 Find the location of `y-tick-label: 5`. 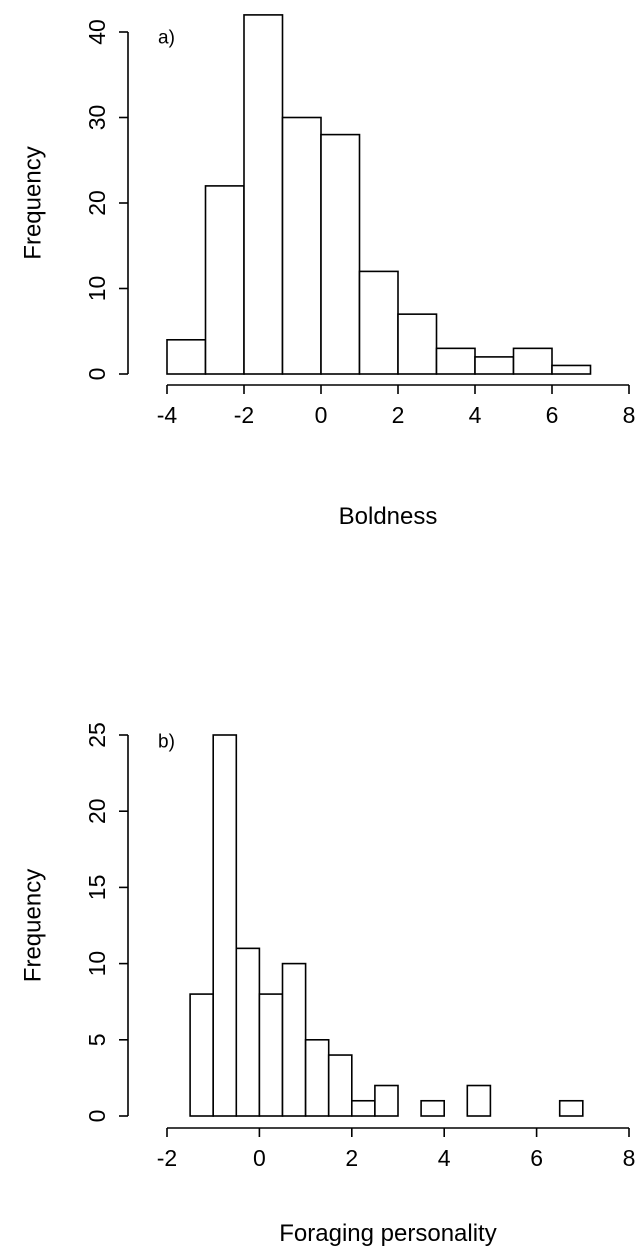

y-tick-label: 5 is located at coordinates (97, 1039).